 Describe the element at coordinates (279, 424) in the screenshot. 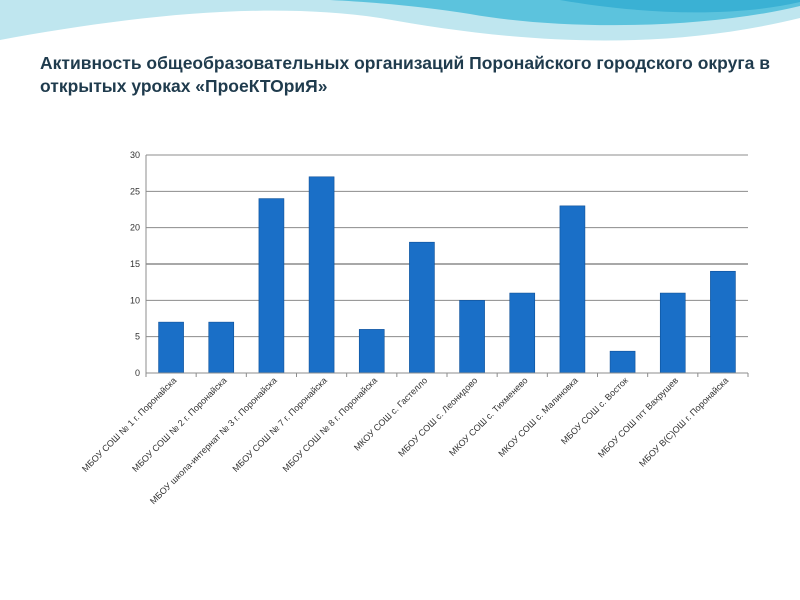

I see `x-category-label: МБОУ СОШ № 7 г. Поронайска` at that location.